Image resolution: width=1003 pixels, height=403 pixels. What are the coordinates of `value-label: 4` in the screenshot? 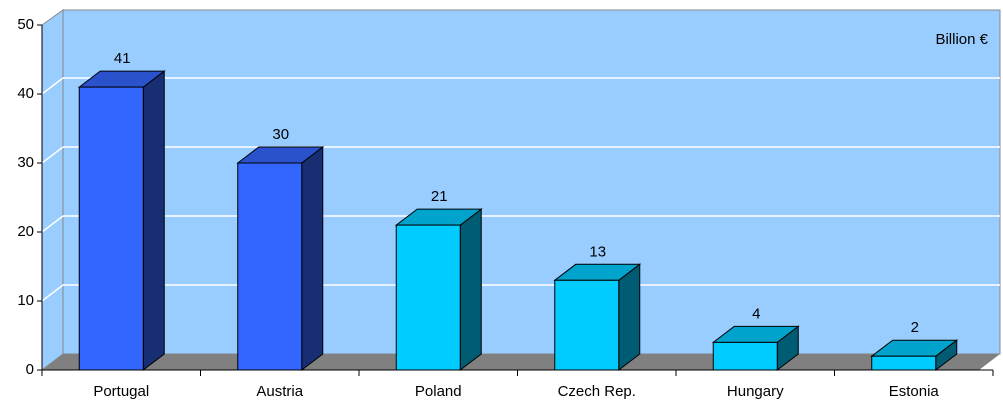 It's located at (756, 313).